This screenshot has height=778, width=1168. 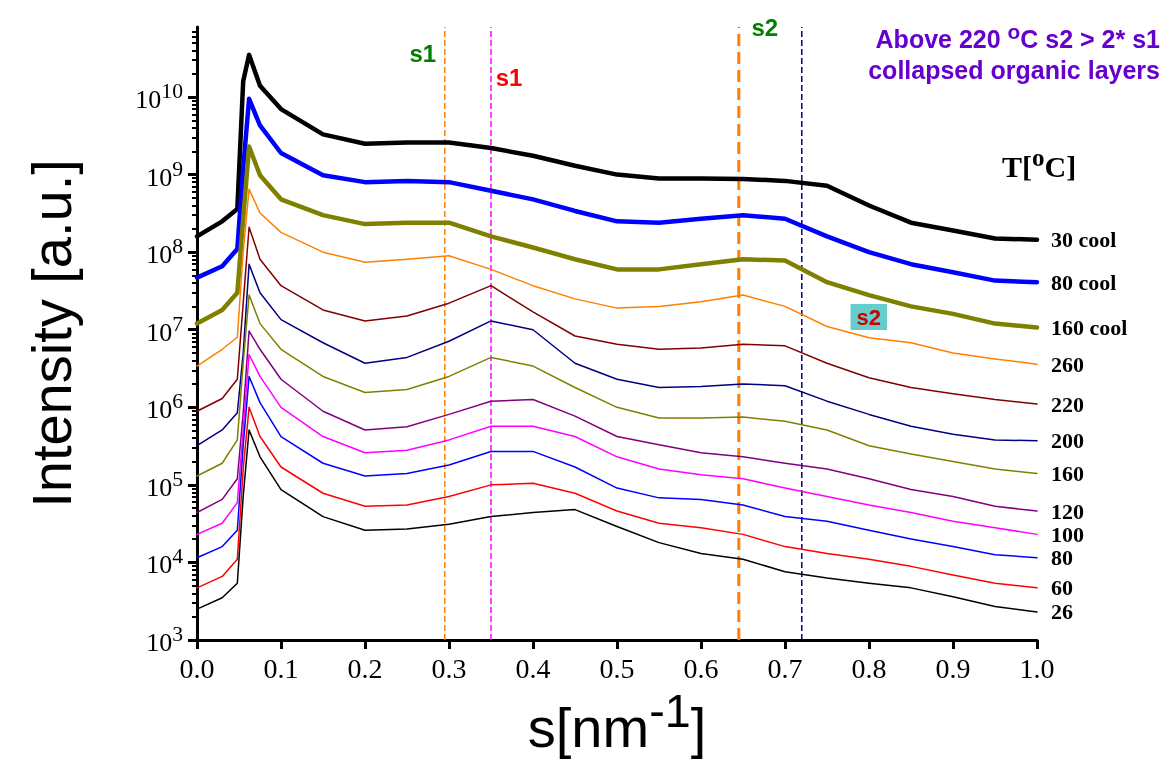 I want to click on series-label: 200, so click(x=1067, y=441).